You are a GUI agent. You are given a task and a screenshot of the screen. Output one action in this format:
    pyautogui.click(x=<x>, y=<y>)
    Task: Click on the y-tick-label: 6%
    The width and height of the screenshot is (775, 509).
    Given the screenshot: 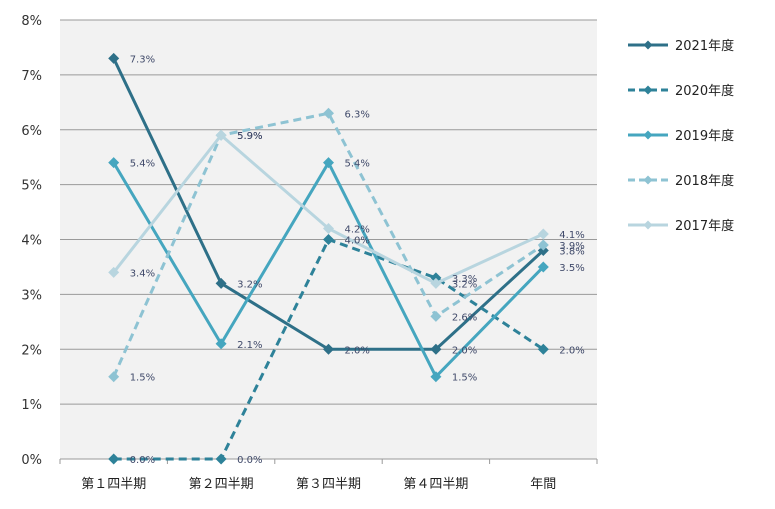 What is the action you would take?
    pyautogui.click(x=31, y=131)
    